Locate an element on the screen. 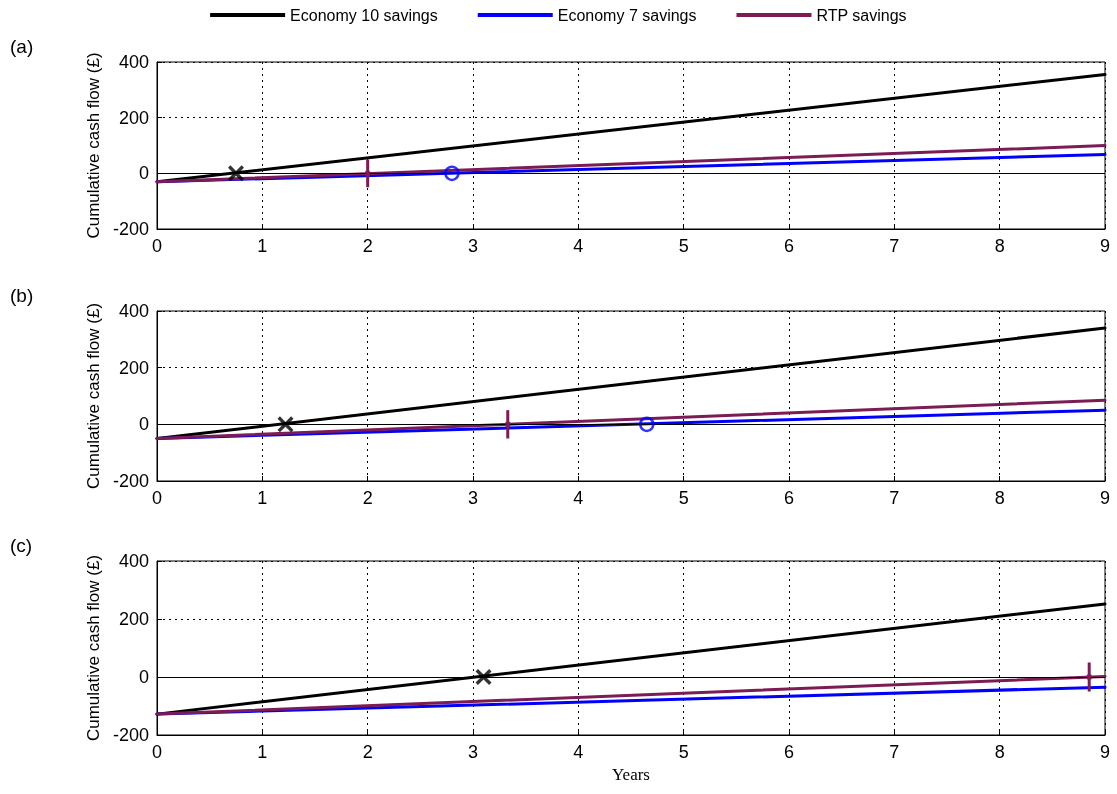 The height and width of the screenshot is (794, 1117). x-axis-title: Years is located at coordinates (631, 774).